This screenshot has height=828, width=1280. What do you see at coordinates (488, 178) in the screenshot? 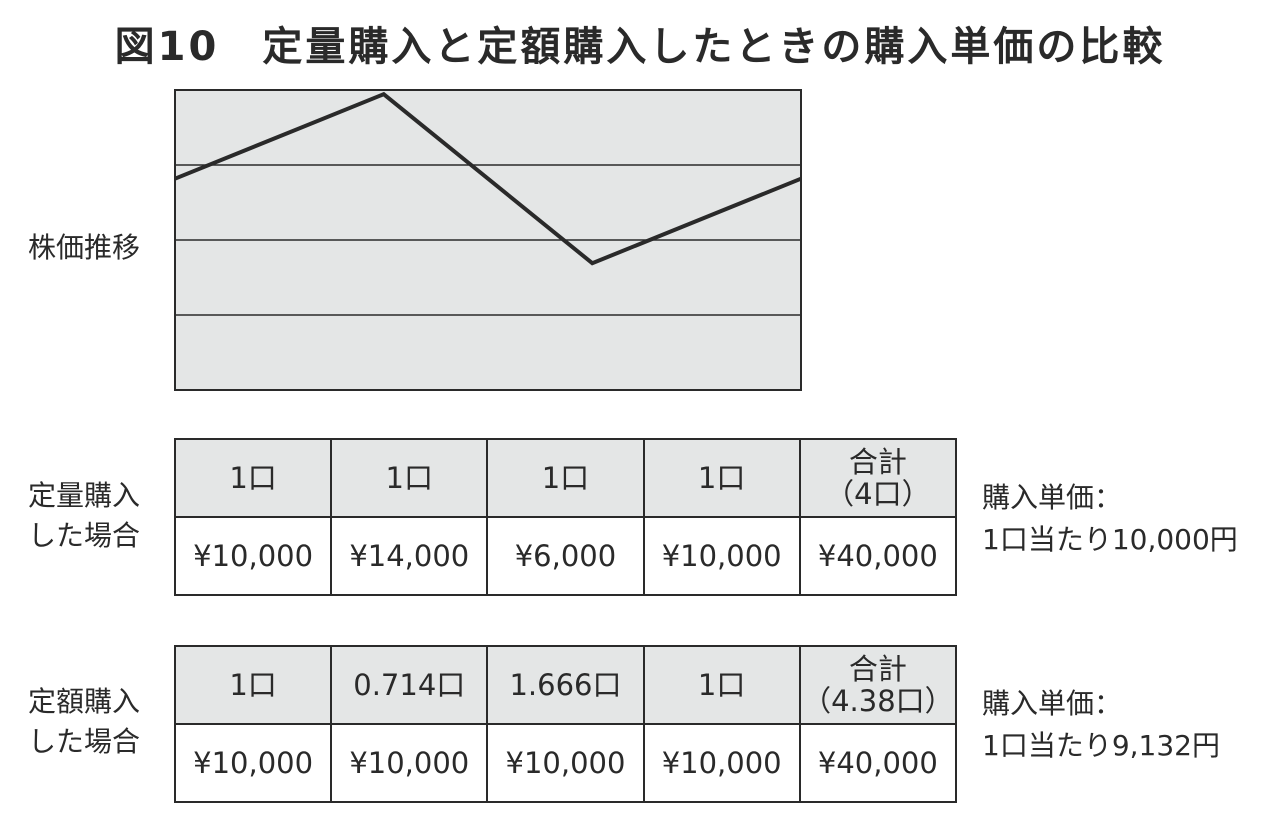
I see `price-line` at bounding box center [488, 178].